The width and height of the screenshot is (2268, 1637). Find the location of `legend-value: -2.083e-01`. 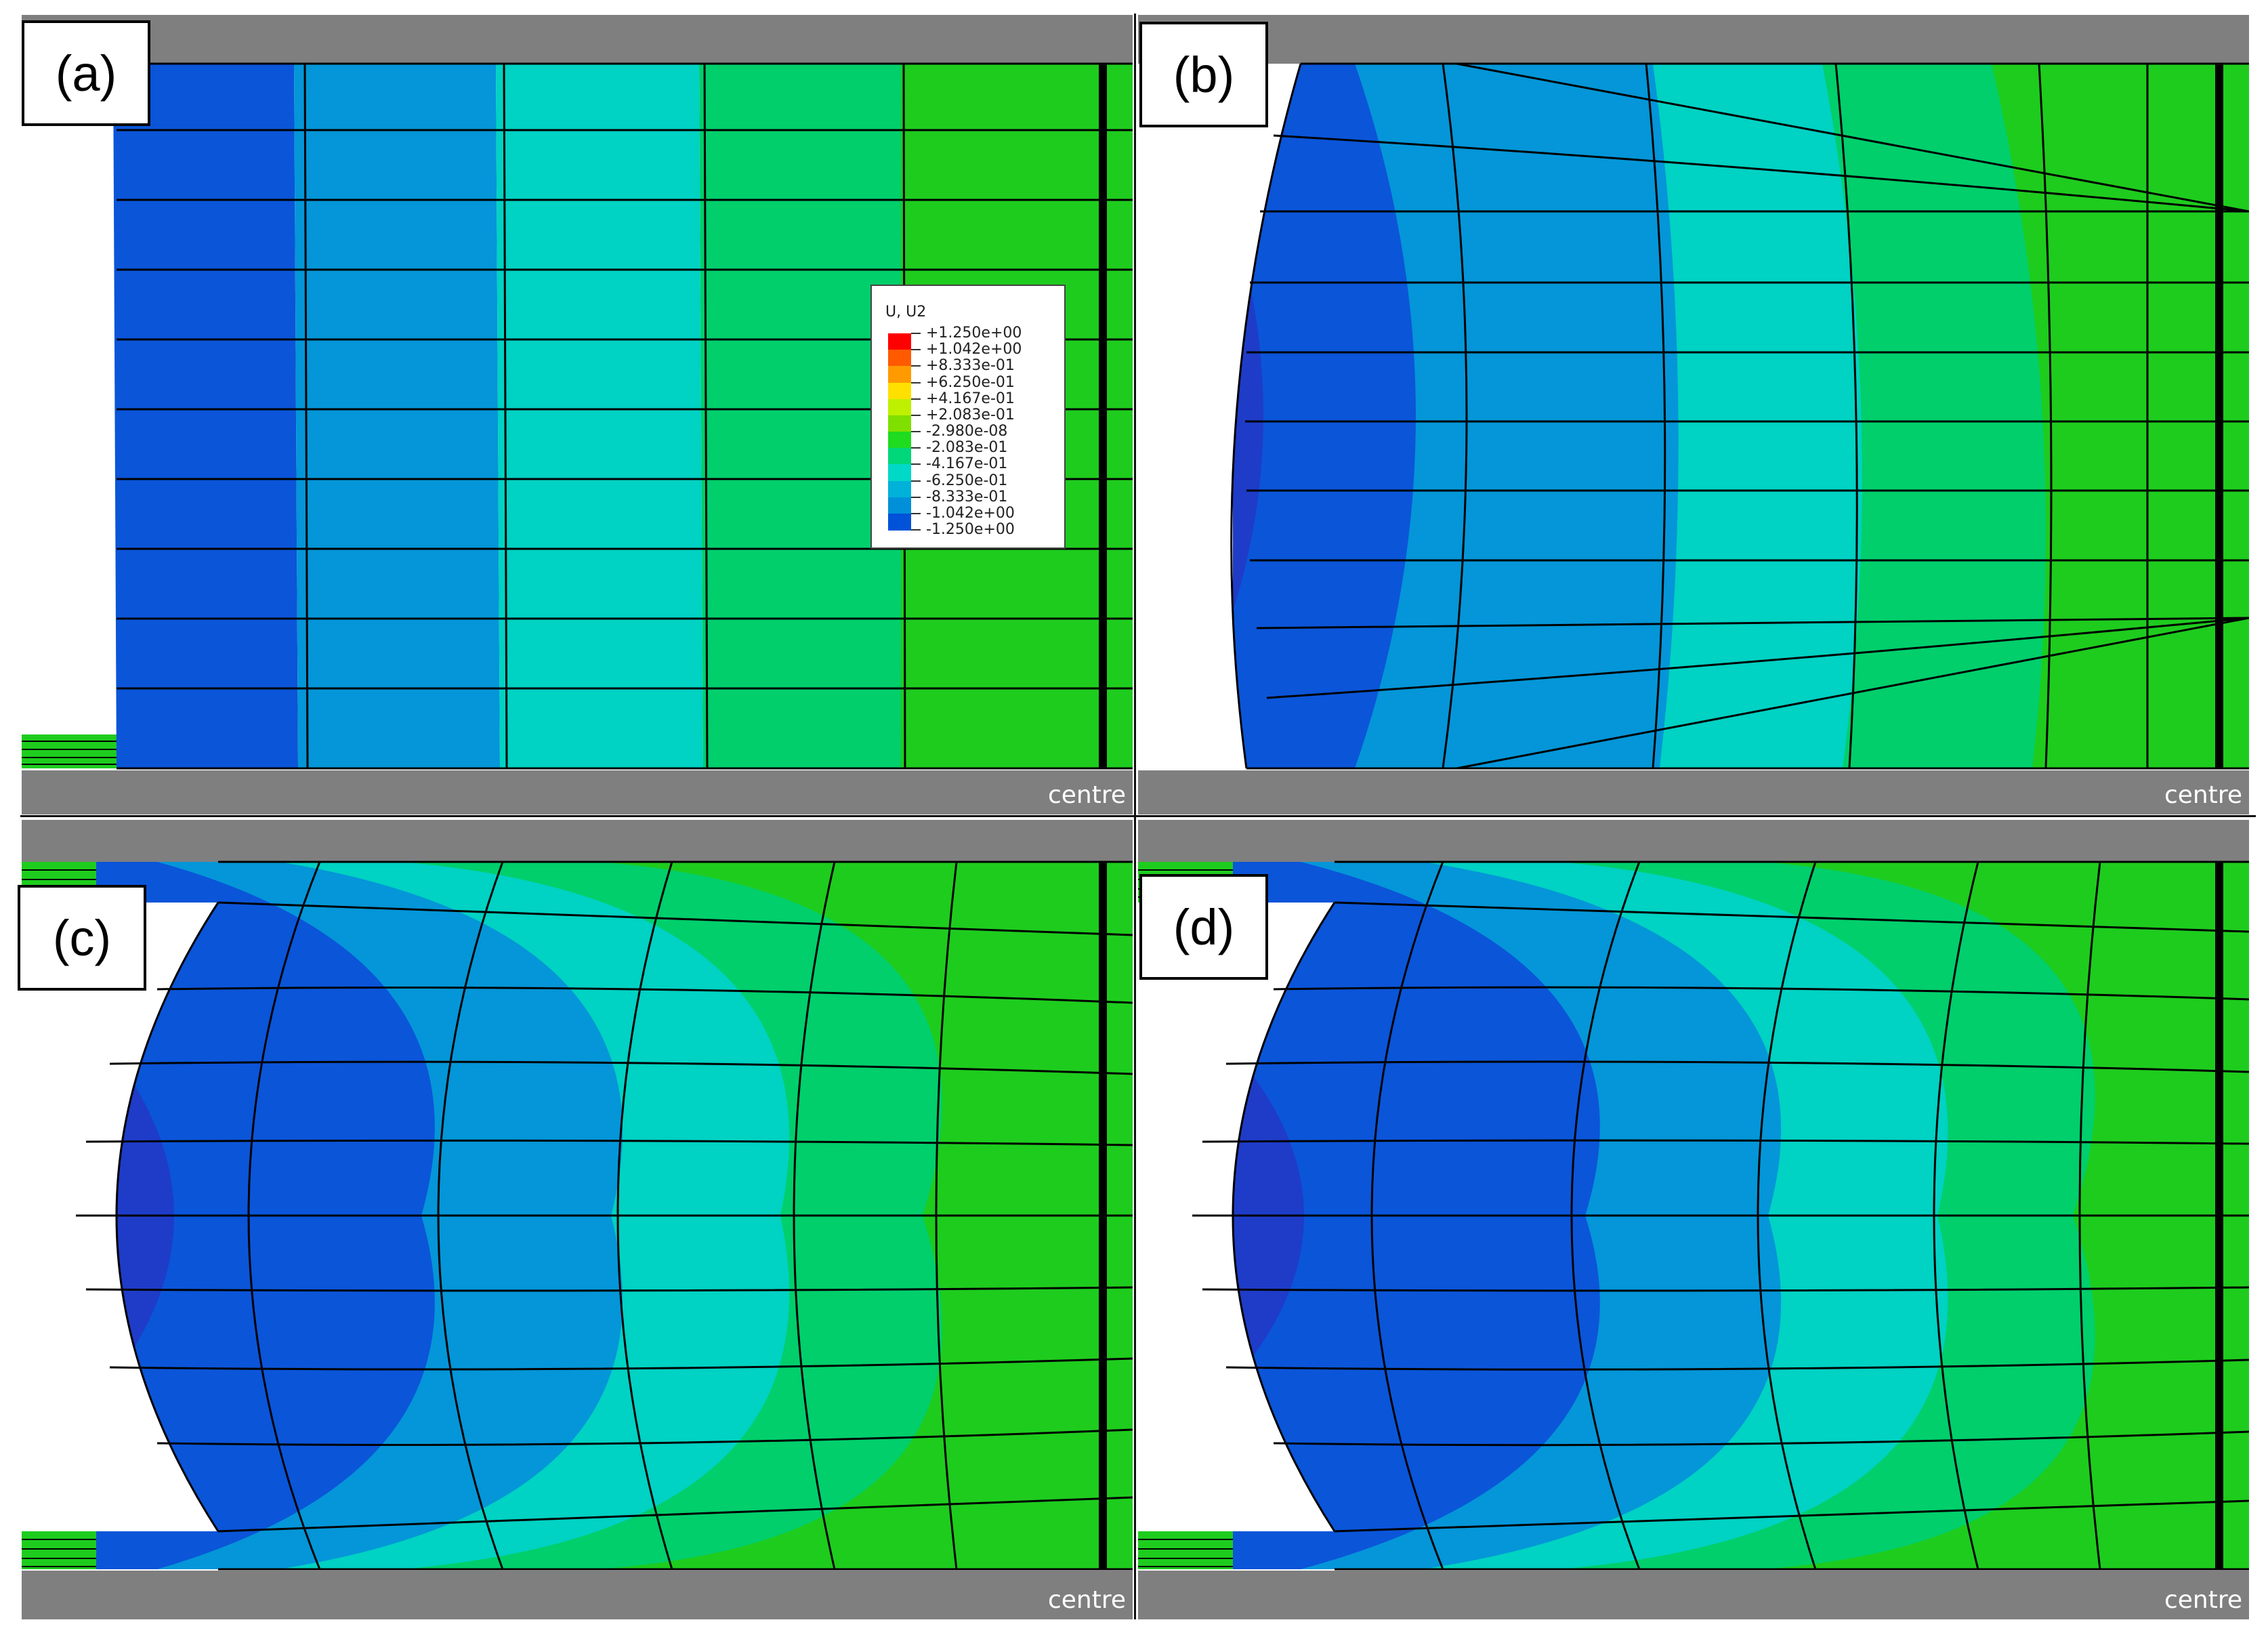

legend-value: -2.083e-01 is located at coordinates (967, 448).